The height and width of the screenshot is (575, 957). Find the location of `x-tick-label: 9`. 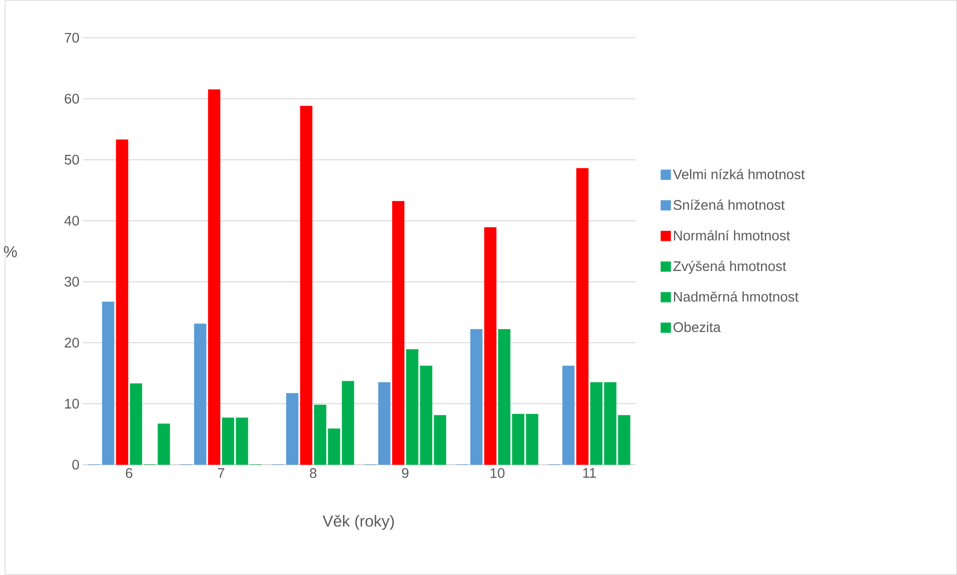

x-tick-label: 9 is located at coordinates (405, 473).